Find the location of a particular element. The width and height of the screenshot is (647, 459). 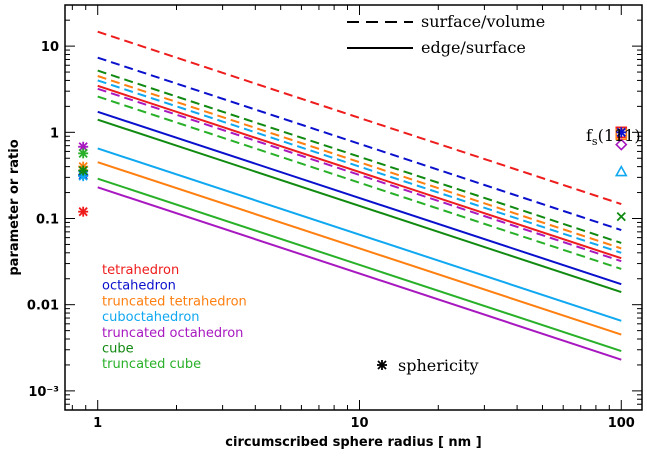

fs111-label: fs(111) is located at coordinates (613, 137).